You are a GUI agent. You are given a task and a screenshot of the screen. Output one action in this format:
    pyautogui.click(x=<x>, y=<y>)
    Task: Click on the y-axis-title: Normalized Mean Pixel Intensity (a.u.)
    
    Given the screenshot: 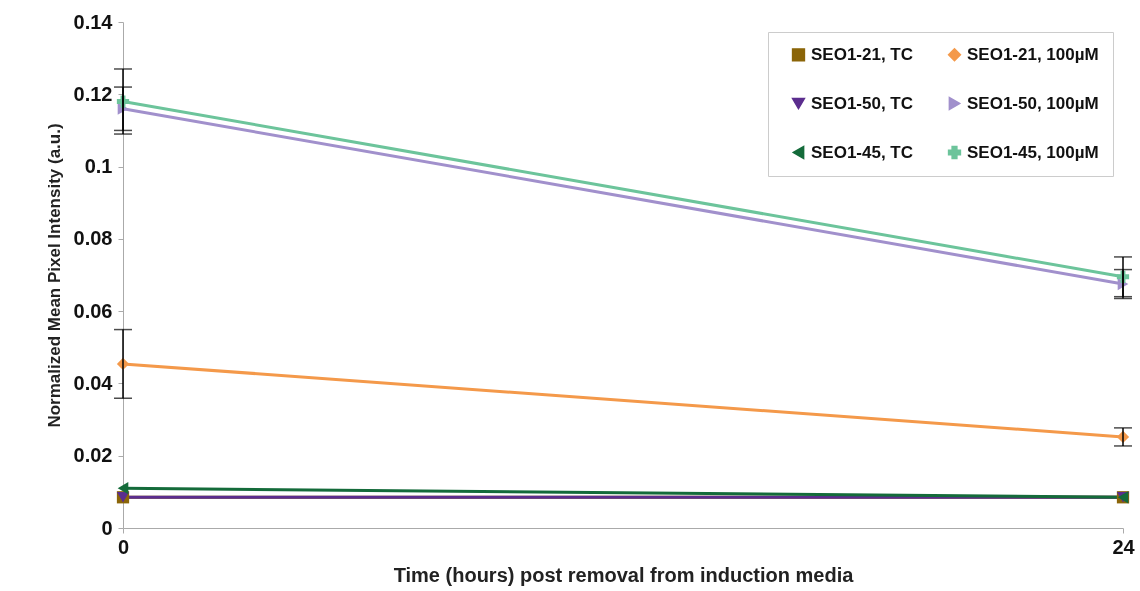 What is the action you would take?
    pyautogui.click(x=54, y=275)
    